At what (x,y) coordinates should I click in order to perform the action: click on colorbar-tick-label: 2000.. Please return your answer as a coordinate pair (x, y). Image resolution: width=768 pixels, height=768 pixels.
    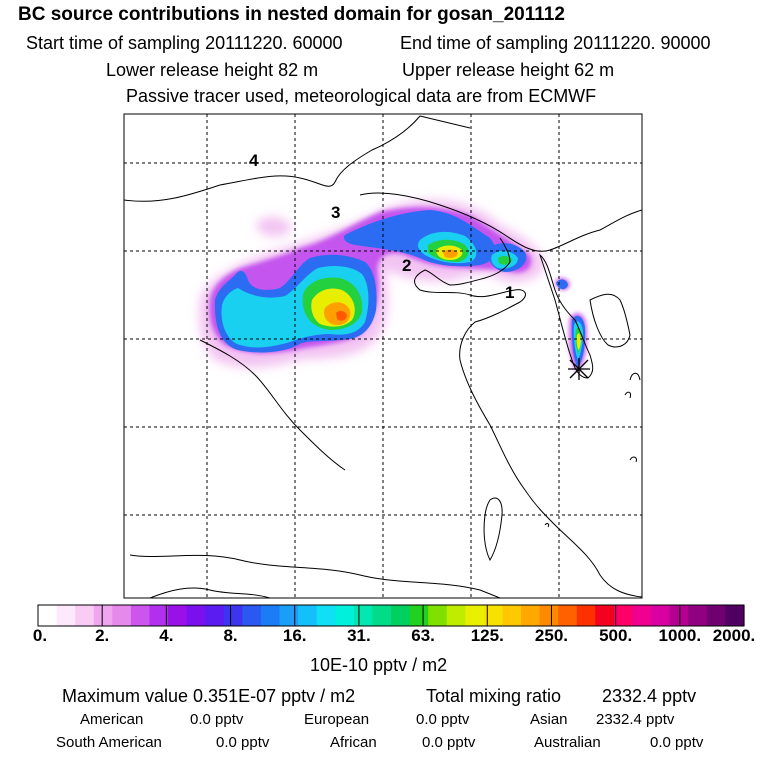
    Looking at the image, I should click on (734, 635).